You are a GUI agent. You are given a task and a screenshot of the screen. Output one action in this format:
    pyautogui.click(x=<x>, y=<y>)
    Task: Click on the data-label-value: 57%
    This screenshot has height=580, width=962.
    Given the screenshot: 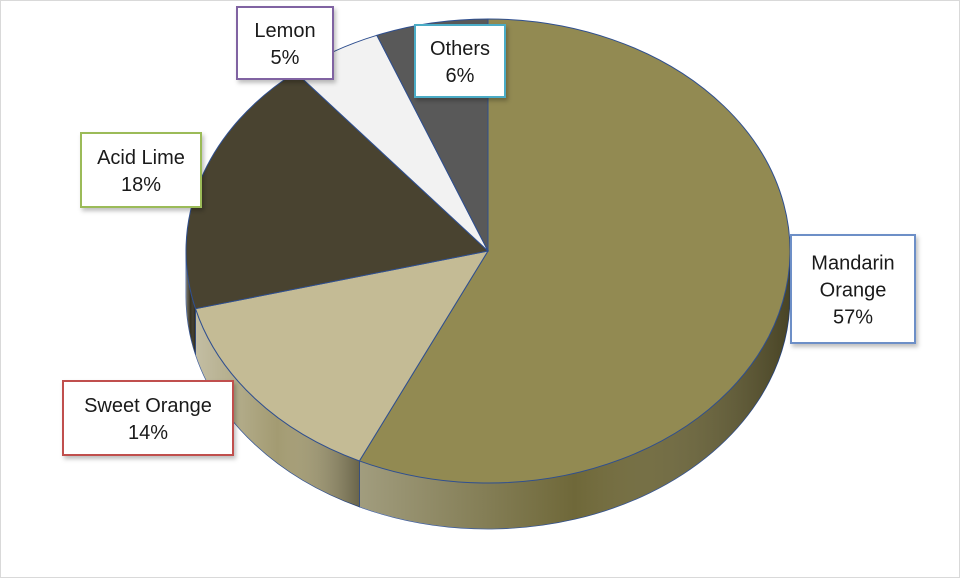 What is the action you would take?
    pyautogui.click(x=853, y=318)
    